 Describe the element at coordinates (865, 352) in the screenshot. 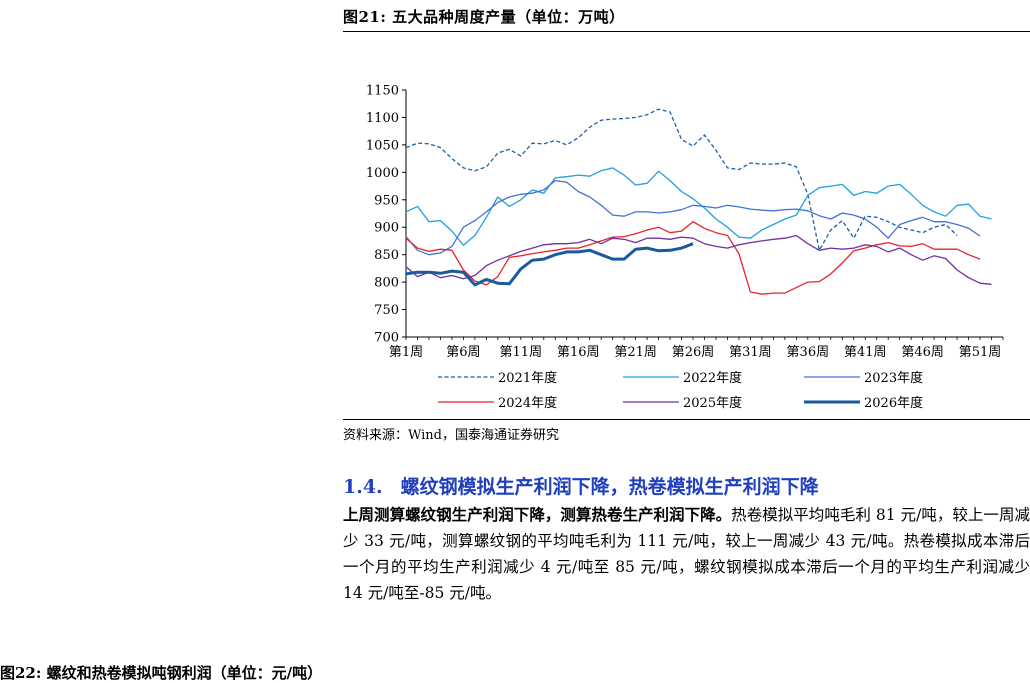

I see `x-tick-label: 第41周` at that location.